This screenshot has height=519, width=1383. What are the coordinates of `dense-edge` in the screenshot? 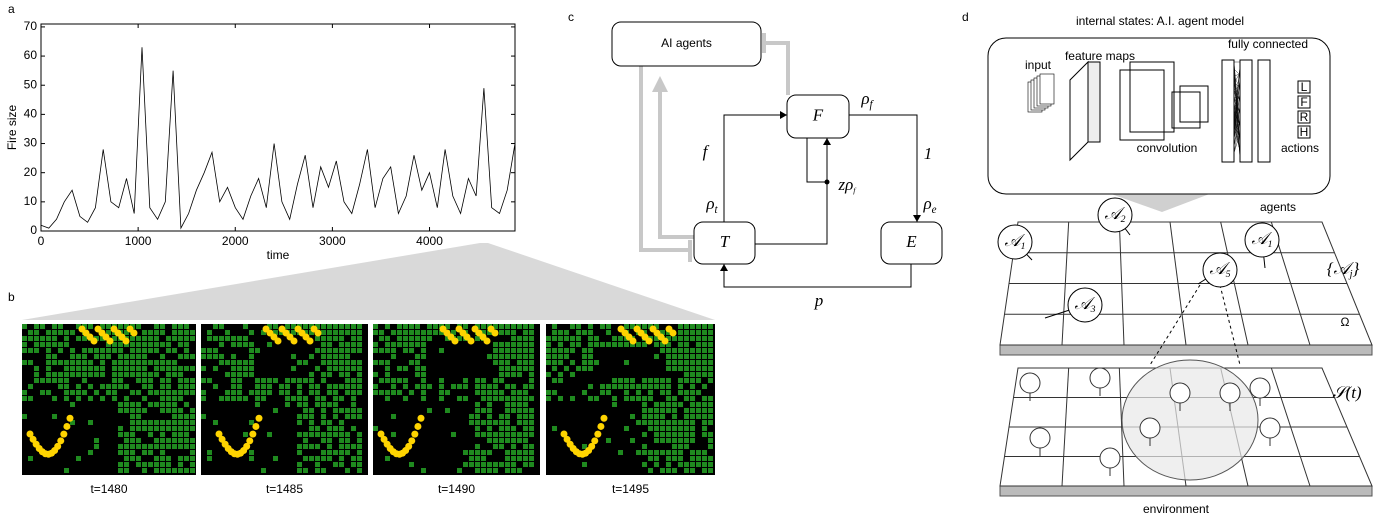 It's located at (1237, 136).